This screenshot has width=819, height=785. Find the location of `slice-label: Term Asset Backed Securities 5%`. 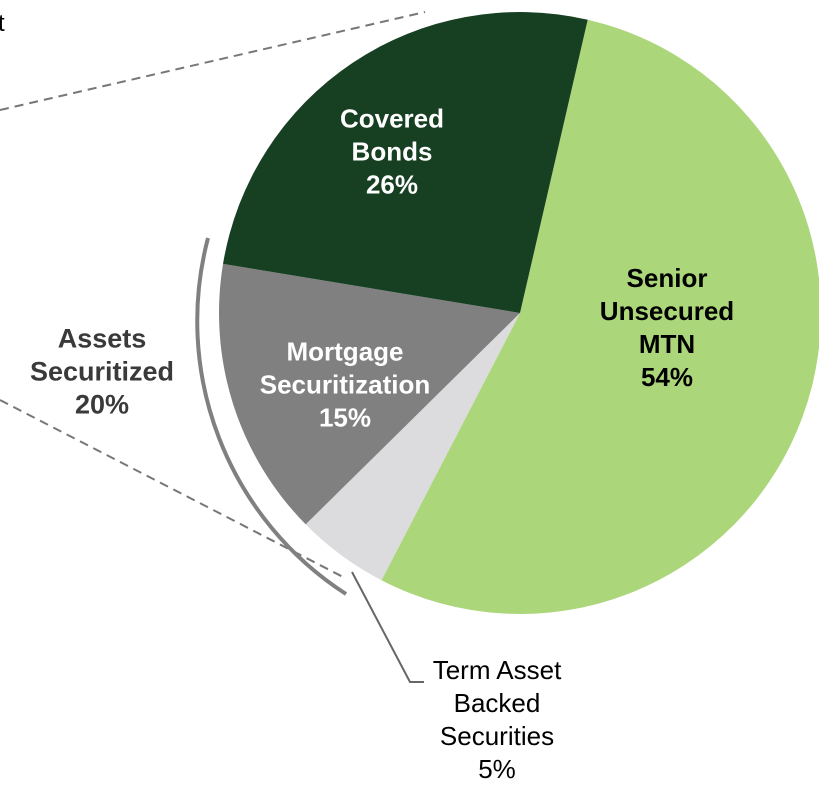

slice-label: Term Asset Backed Securities 5% is located at coordinates (497, 719).